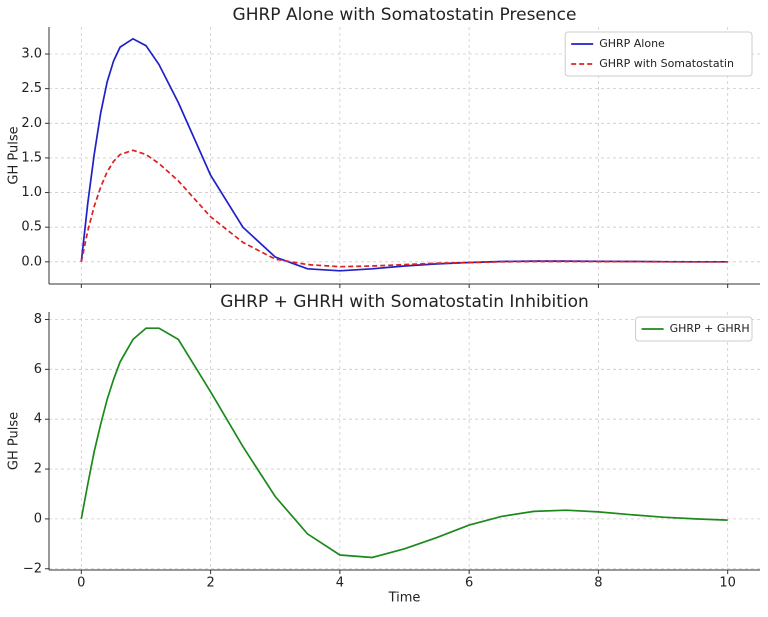 The width and height of the screenshot is (768, 617). What do you see at coordinates (31, 157) in the screenshot?
I see `y-tick-label: 1.5` at bounding box center [31, 157].